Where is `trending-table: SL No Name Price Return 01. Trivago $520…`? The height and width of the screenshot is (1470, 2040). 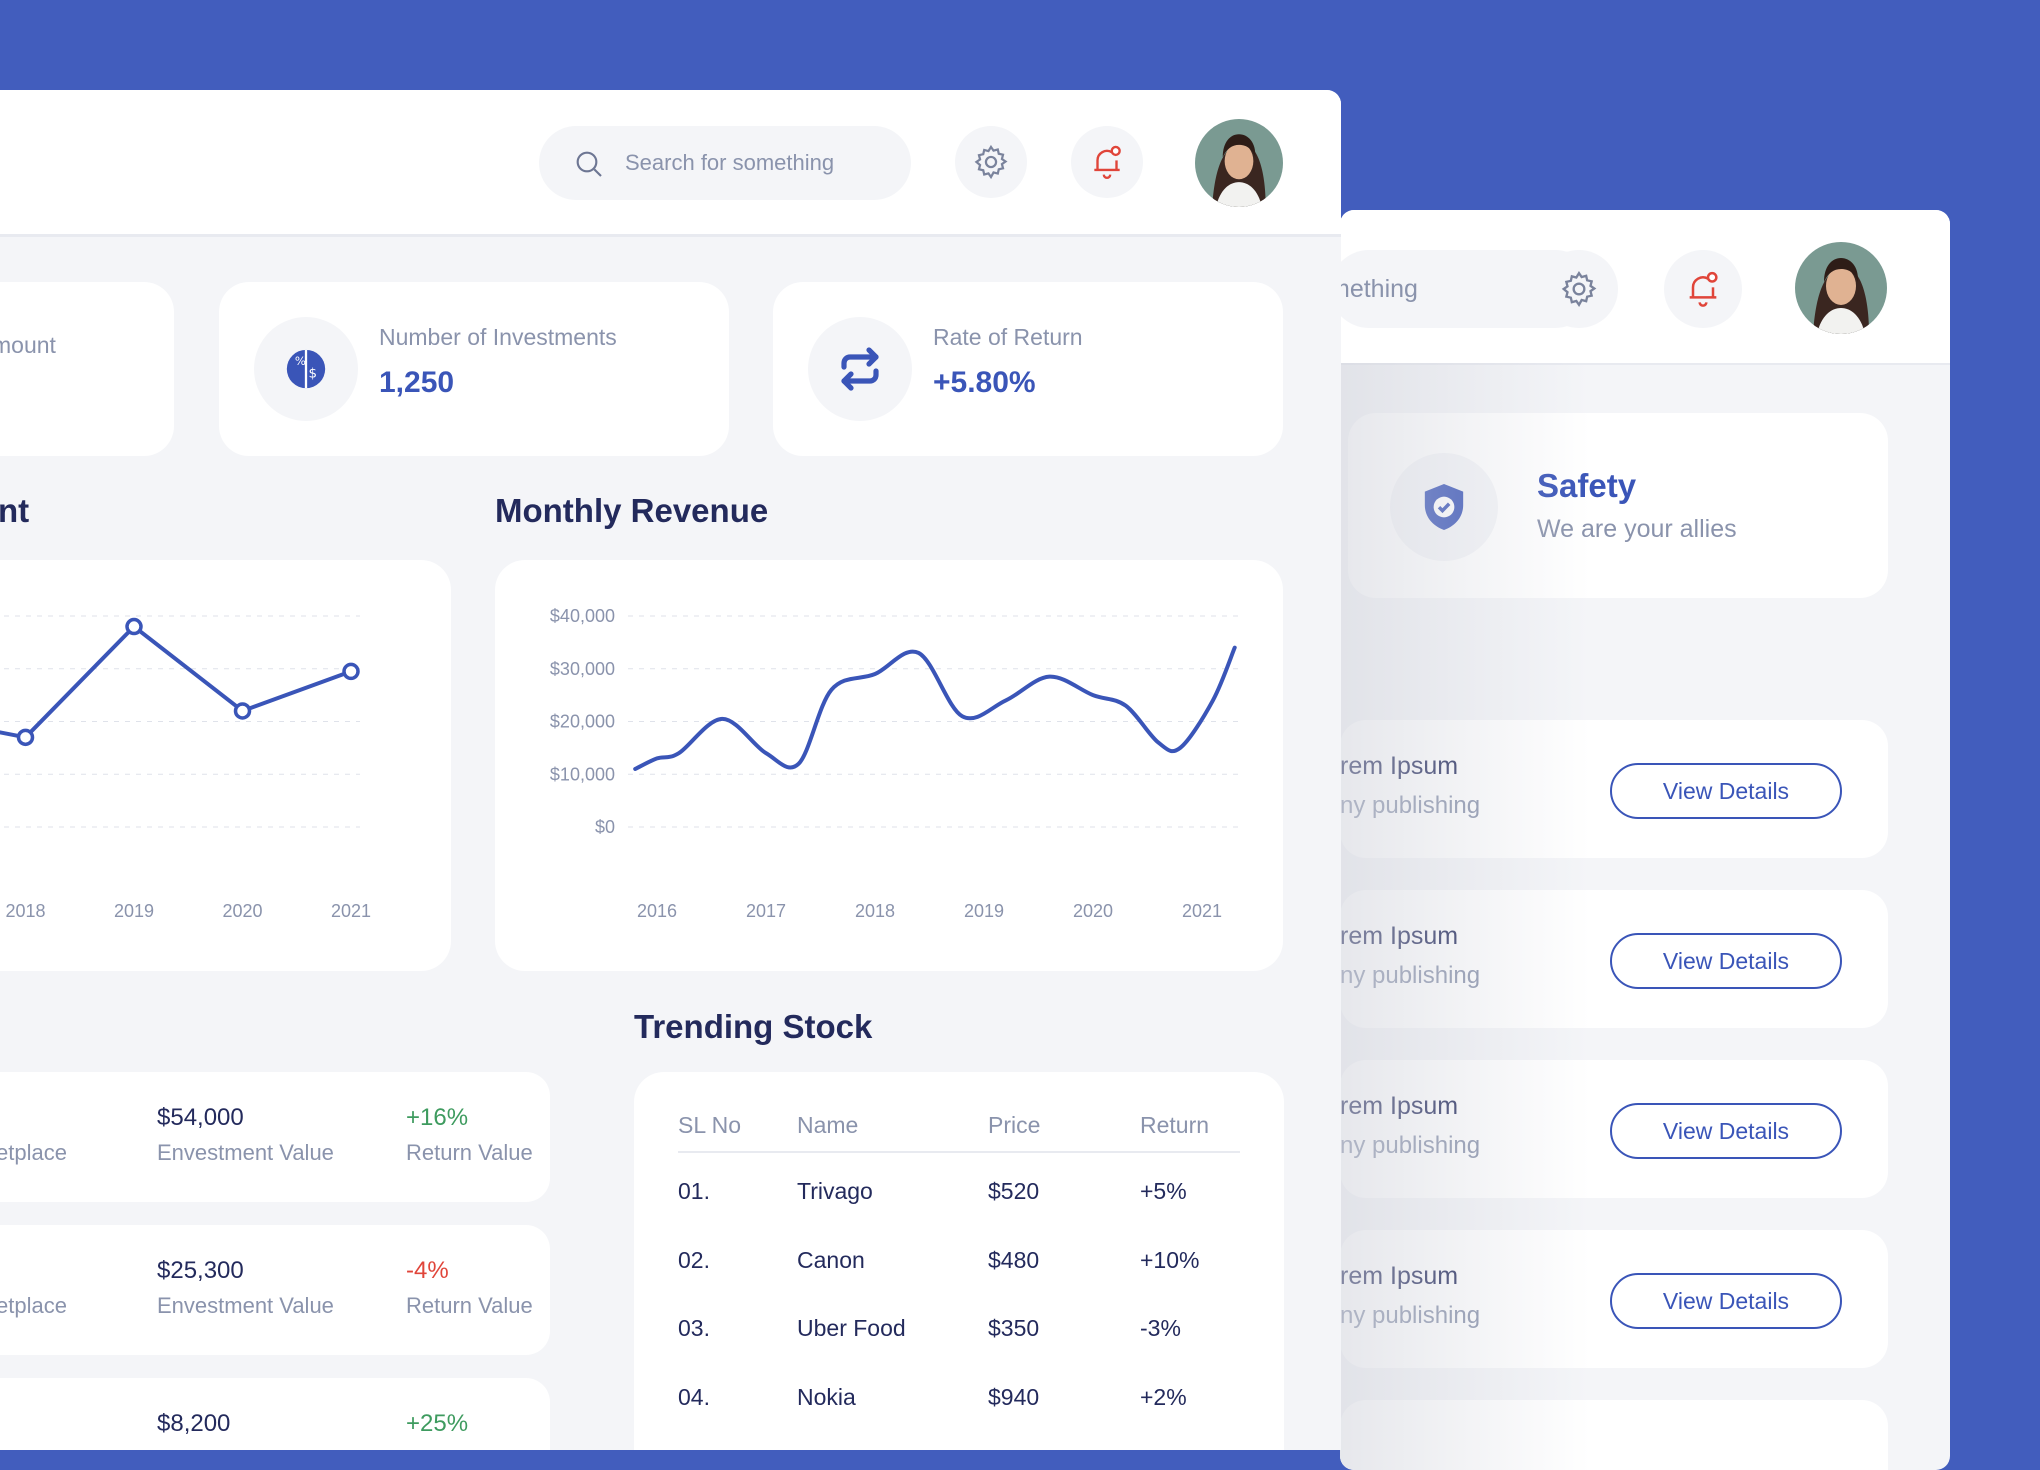 trending-table: SL No Name Price Return 01. Trivago $520… is located at coordinates (959, 1261).